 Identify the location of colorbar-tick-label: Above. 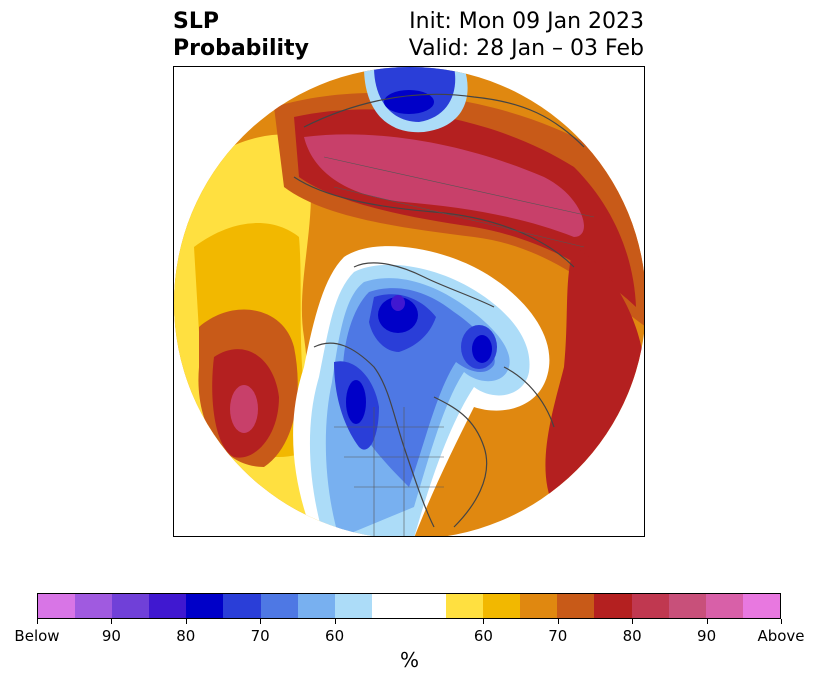
(781, 636).